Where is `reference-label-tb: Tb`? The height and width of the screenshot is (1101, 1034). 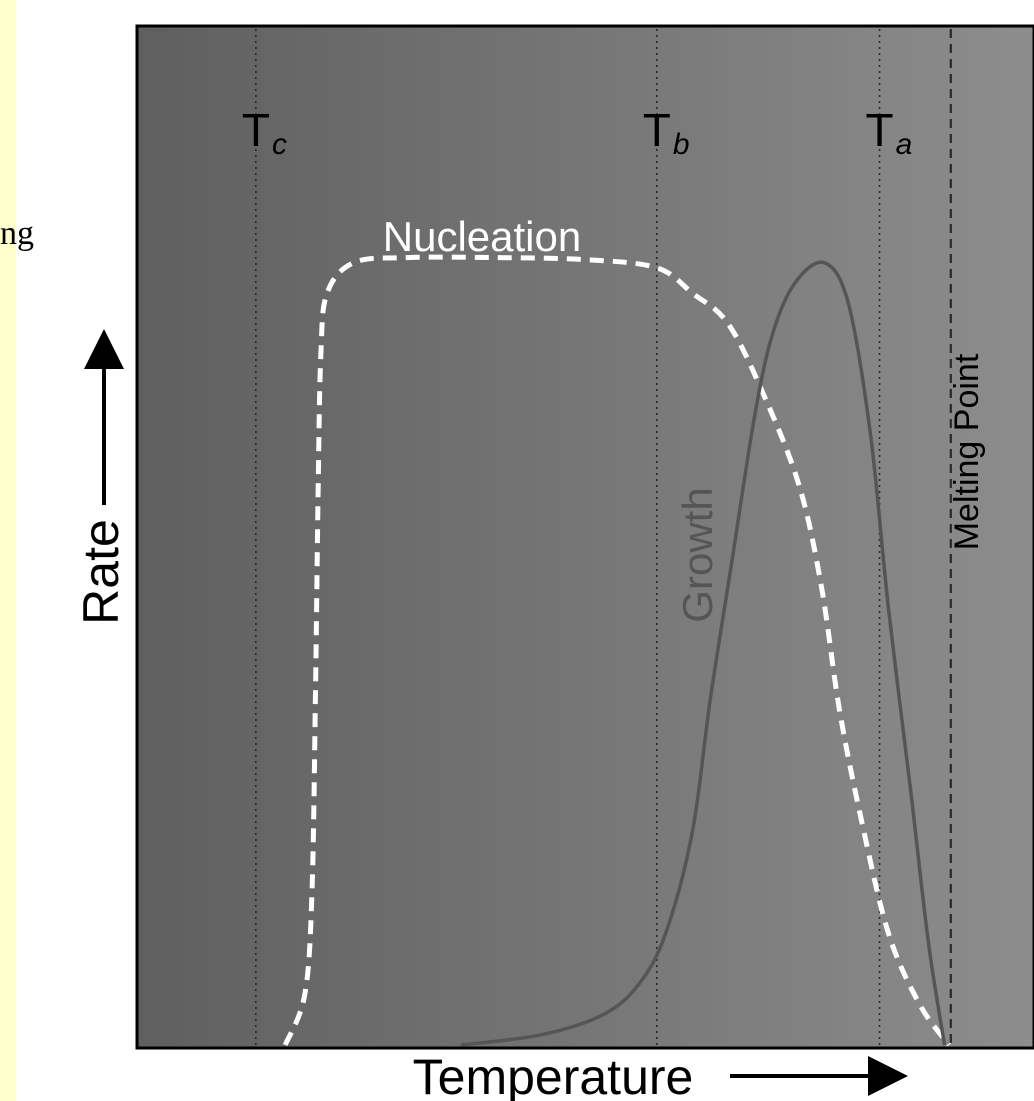 reference-label-tb: Tb is located at coordinates (666, 132).